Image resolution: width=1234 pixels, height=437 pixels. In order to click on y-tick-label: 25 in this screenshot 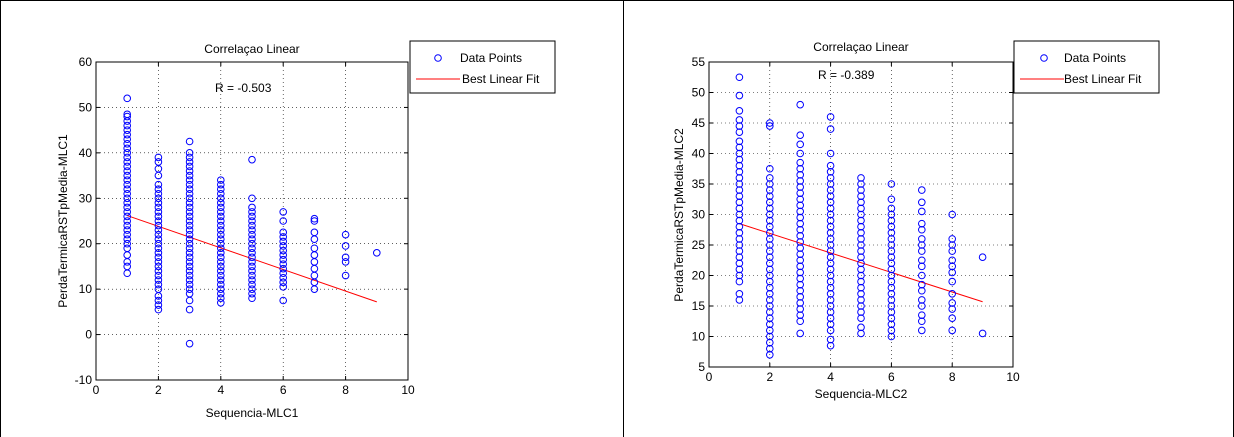, I will do `click(699, 245)`.